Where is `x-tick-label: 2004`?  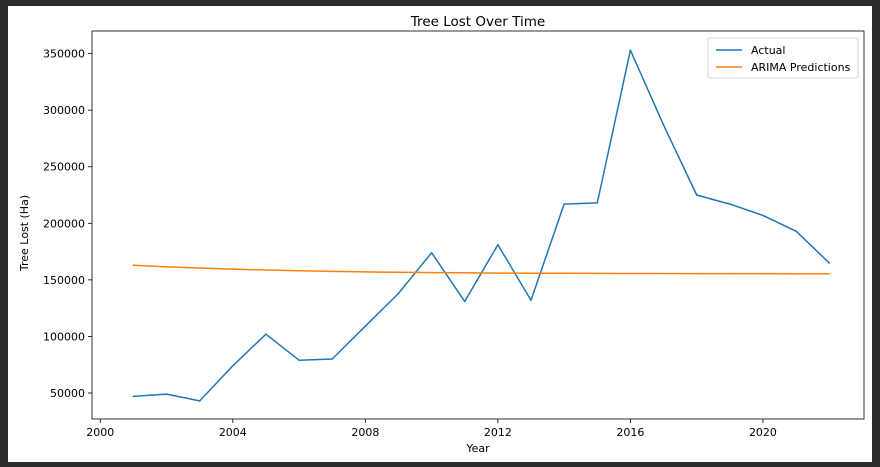 x-tick-label: 2004 is located at coordinates (233, 432).